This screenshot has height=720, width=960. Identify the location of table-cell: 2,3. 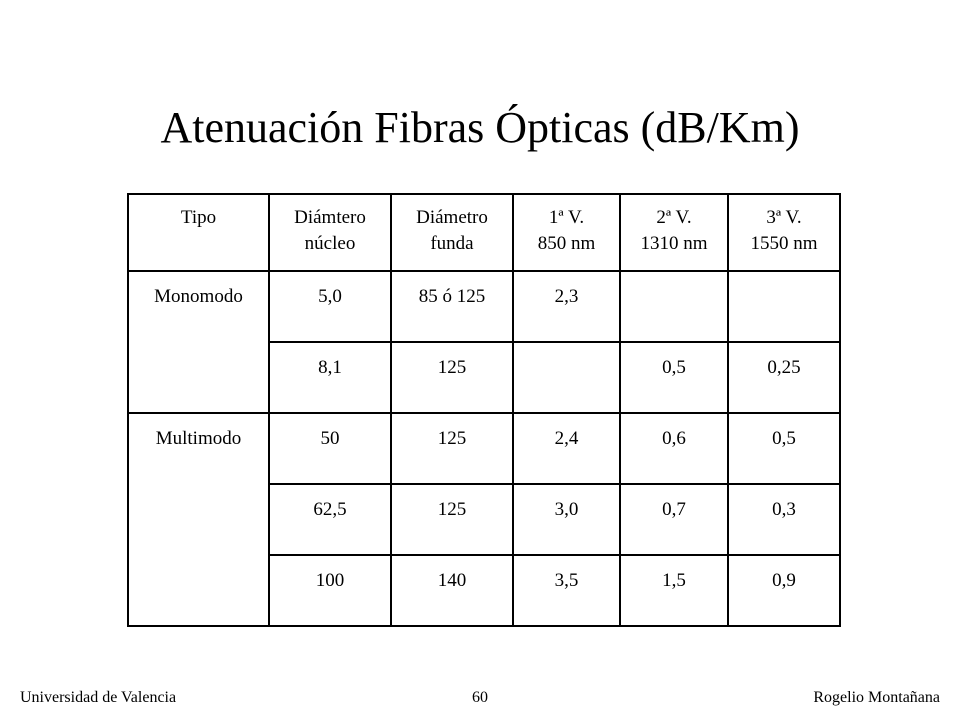
(566, 306).